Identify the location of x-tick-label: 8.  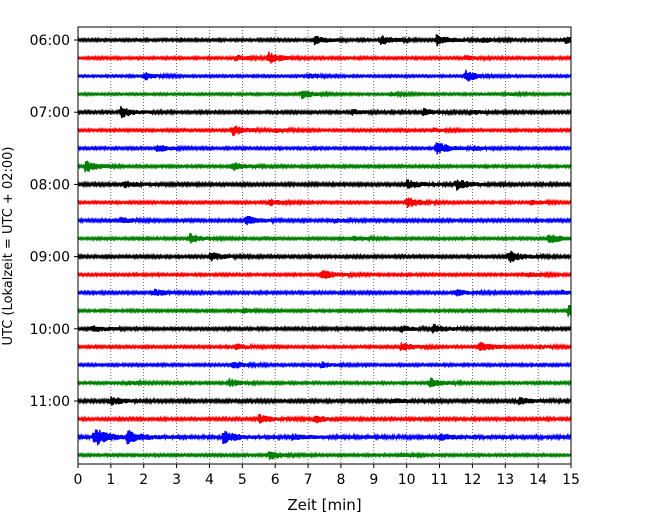
(340, 480).